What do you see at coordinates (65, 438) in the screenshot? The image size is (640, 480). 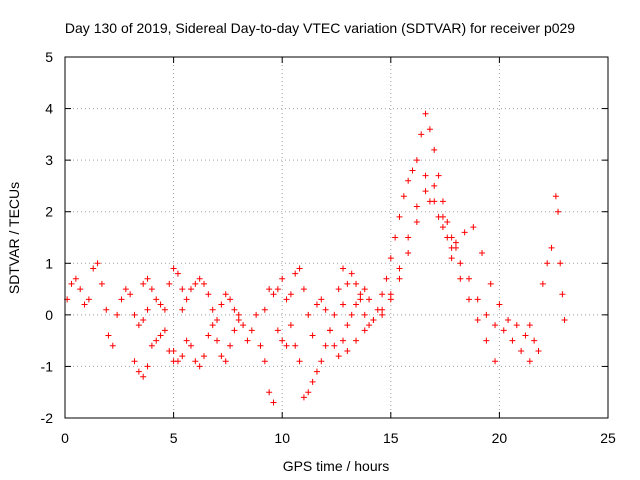 I see `x-tick-label: 0` at bounding box center [65, 438].